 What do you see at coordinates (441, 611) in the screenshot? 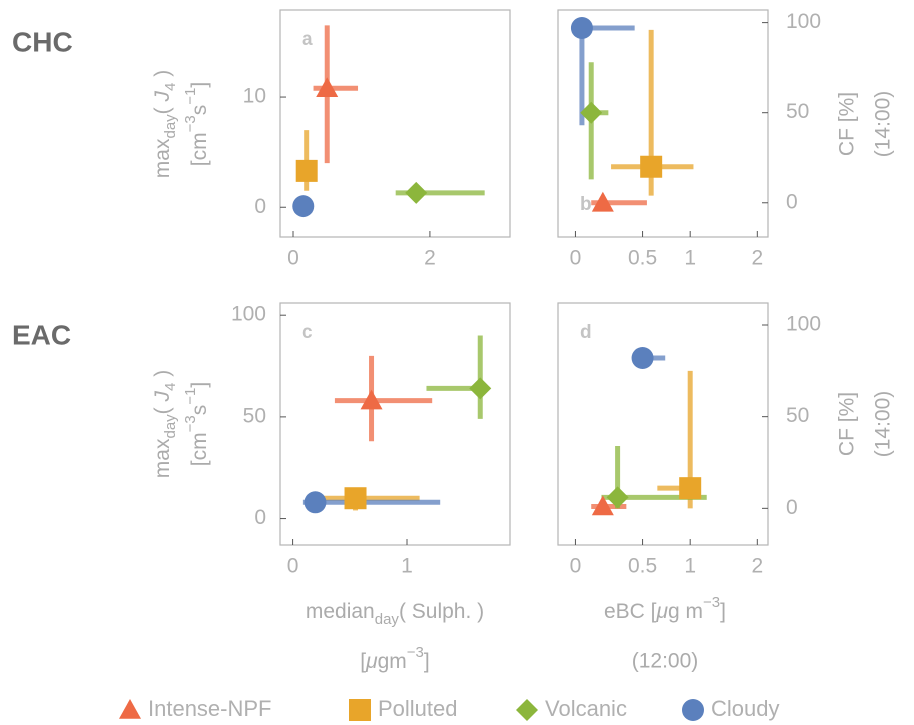
I see `t: ( Sulph. )` at bounding box center [441, 611].